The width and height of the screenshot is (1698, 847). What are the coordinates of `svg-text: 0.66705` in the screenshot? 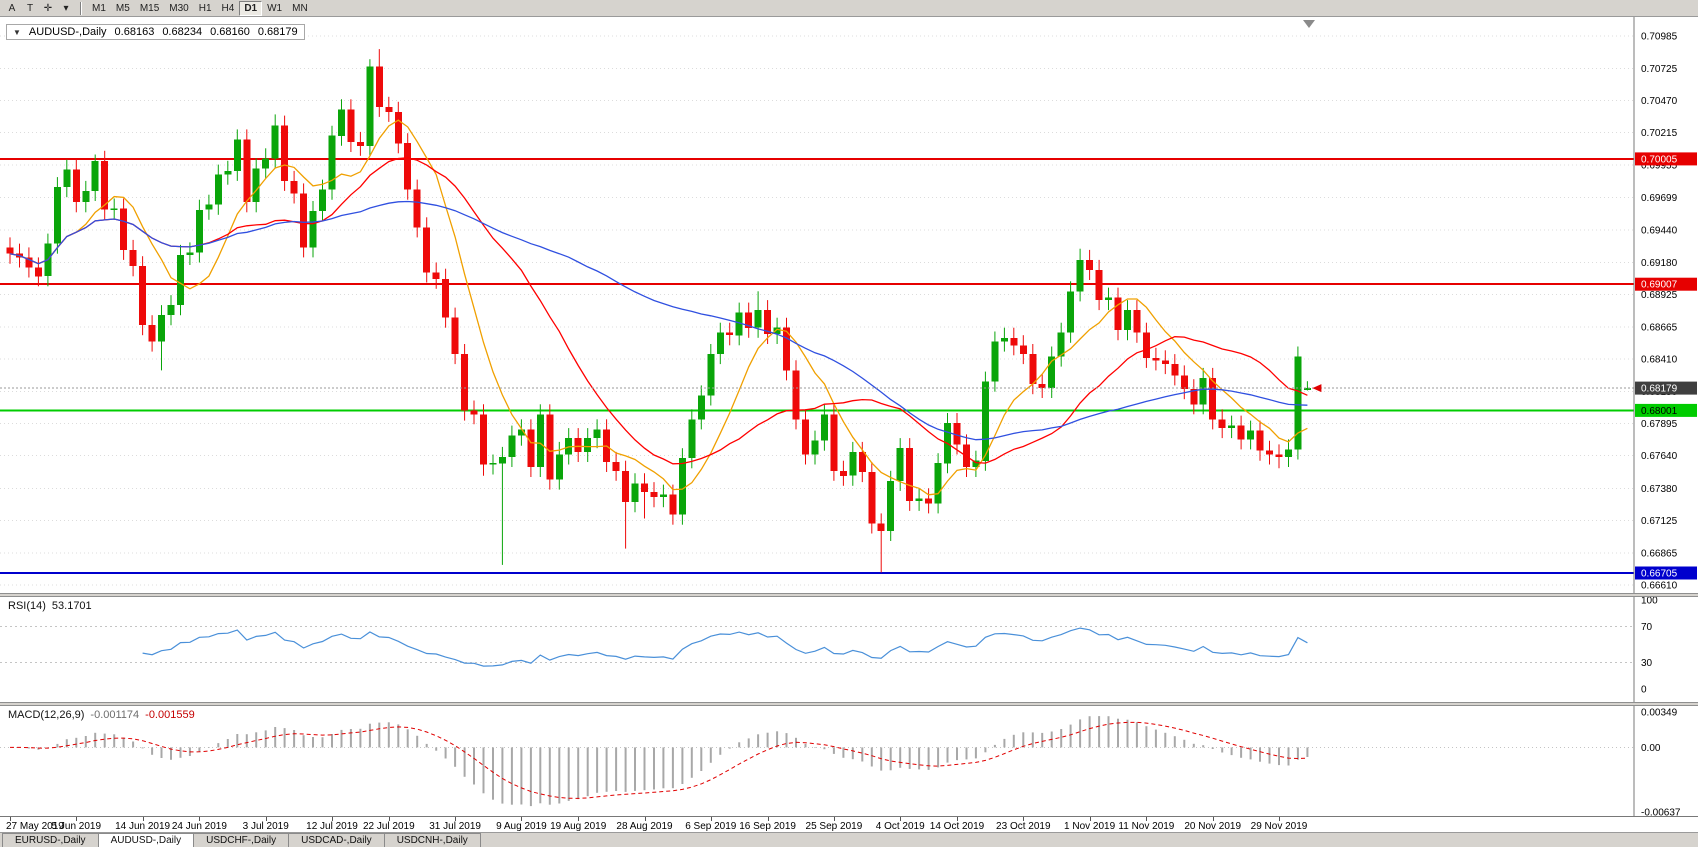 It's located at (1659, 574).